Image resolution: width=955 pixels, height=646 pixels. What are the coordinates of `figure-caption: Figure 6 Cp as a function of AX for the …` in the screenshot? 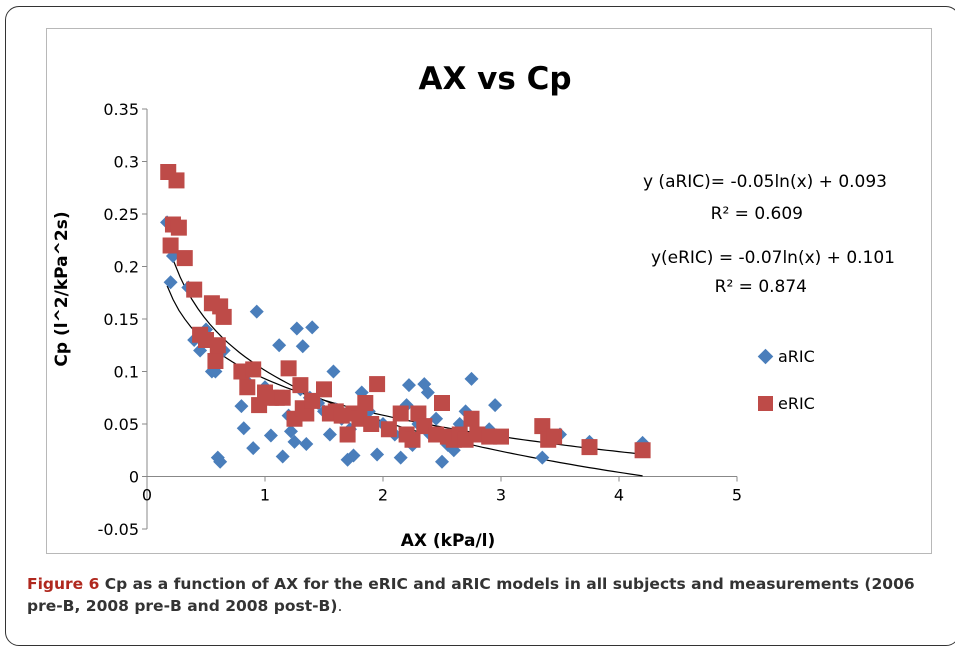 It's located at (487, 595).